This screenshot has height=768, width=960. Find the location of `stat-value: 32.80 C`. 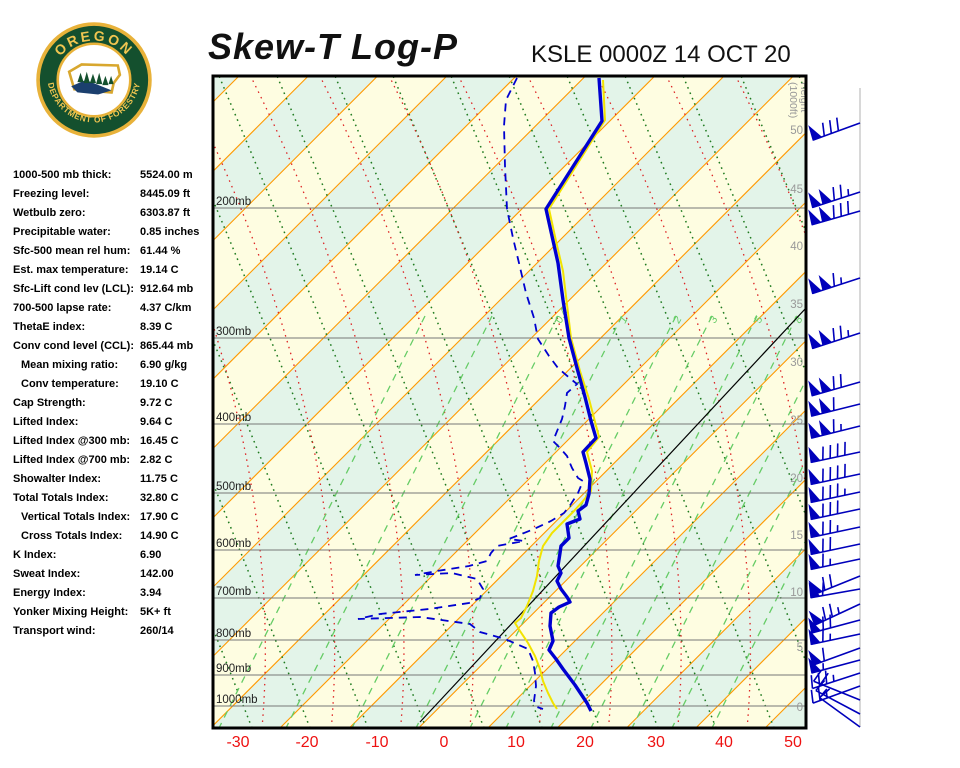

stat-value: 32.80 C is located at coordinates (159, 498).